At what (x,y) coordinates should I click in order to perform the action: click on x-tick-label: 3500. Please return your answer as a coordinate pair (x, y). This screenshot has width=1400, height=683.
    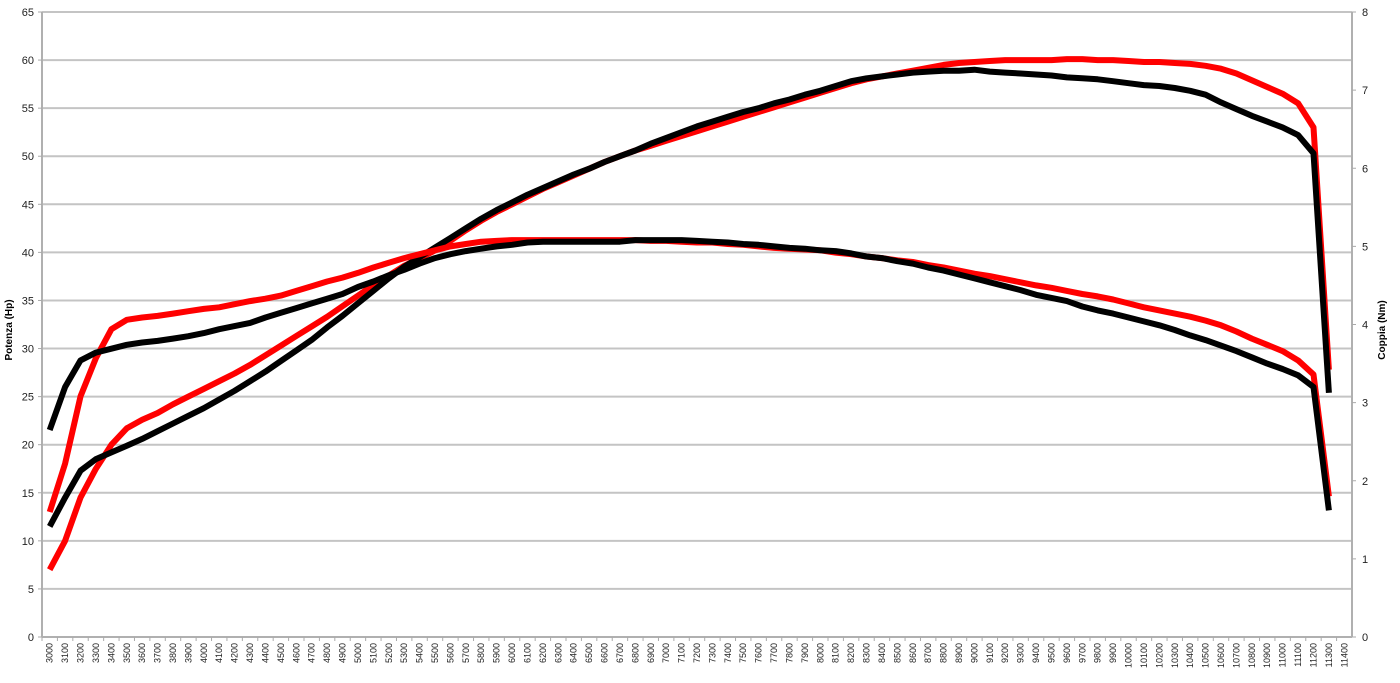
    Looking at the image, I should click on (127, 653).